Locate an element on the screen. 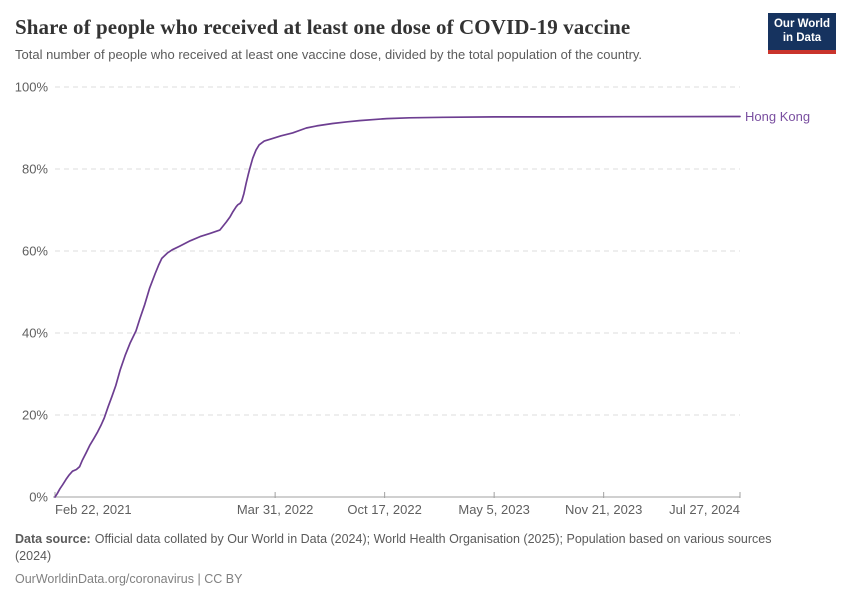 This screenshot has height=600, width=850. owid-logo-line2: in Data is located at coordinates (802, 37).